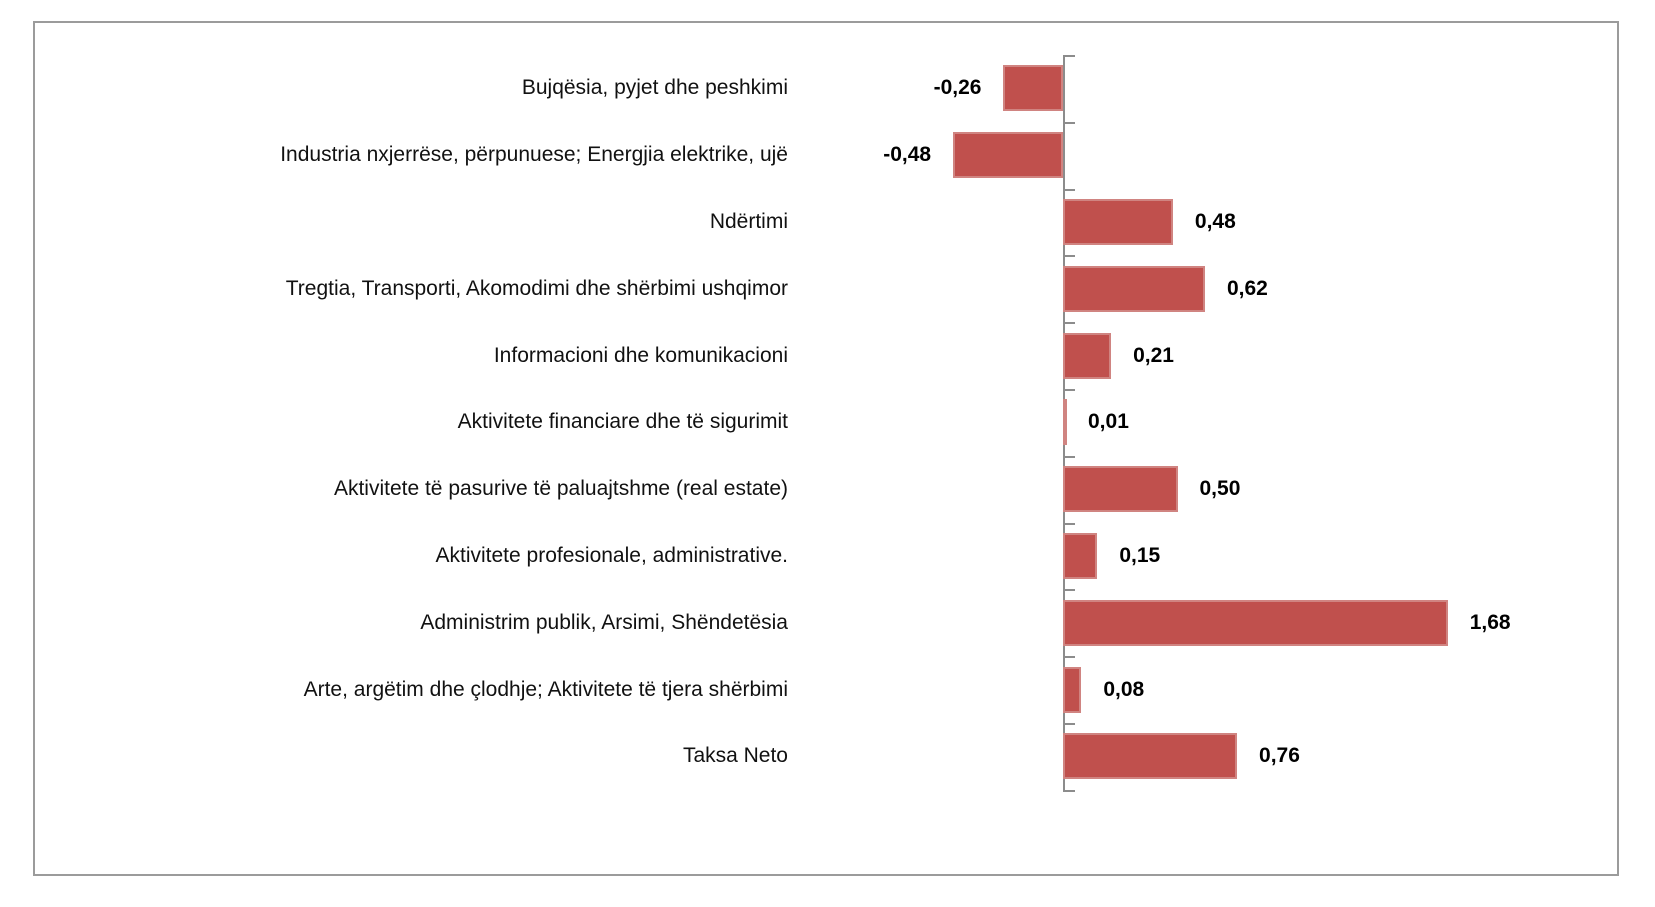 The height and width of the screenshot is (907, 1655). Describe the element at coordinates (907, 155) in the screenshot. I see `value-label: -0,48` at that location.